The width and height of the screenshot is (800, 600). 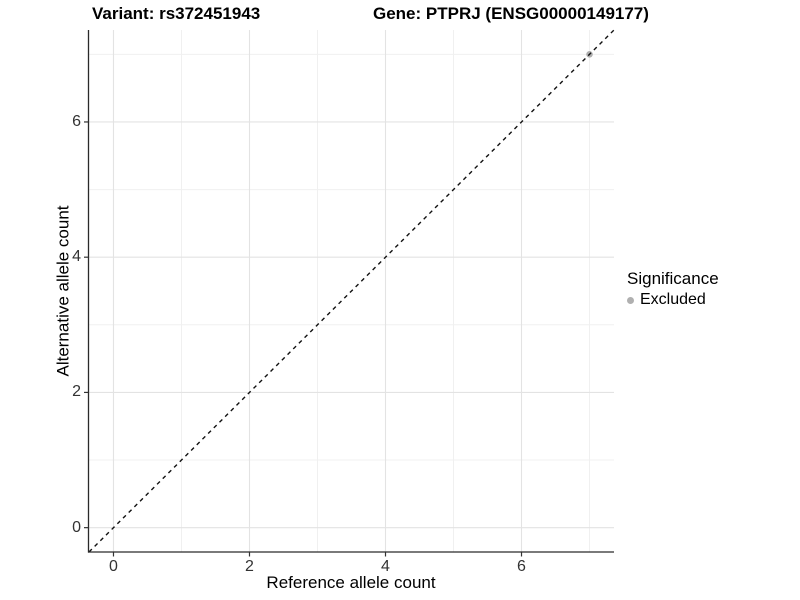 I want to click on x-tick-label: 2, so click(x=249, y=566).